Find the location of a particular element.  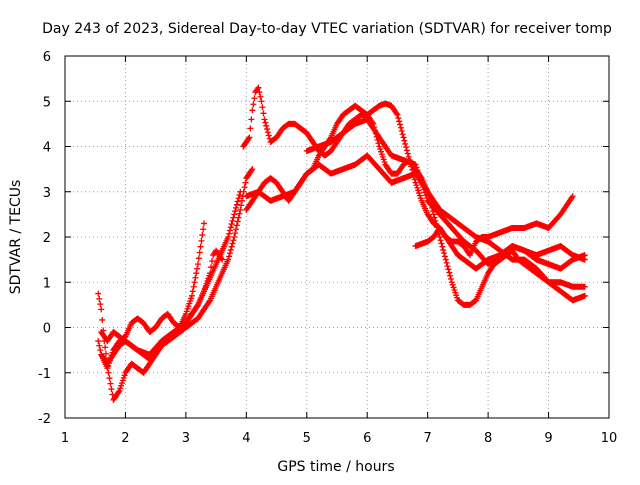

x-tick-label: 2 is located at coordinates (125, 438).